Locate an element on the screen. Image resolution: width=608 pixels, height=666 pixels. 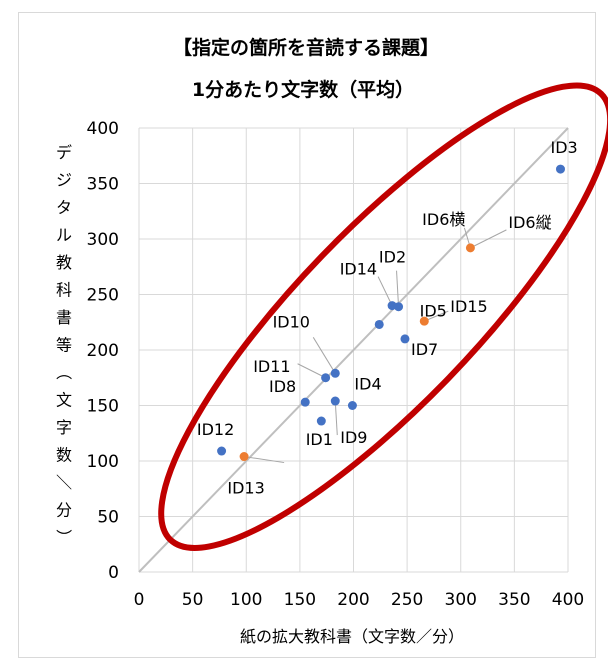
y-tick-label: 350 is located at coordinates (103, 185).